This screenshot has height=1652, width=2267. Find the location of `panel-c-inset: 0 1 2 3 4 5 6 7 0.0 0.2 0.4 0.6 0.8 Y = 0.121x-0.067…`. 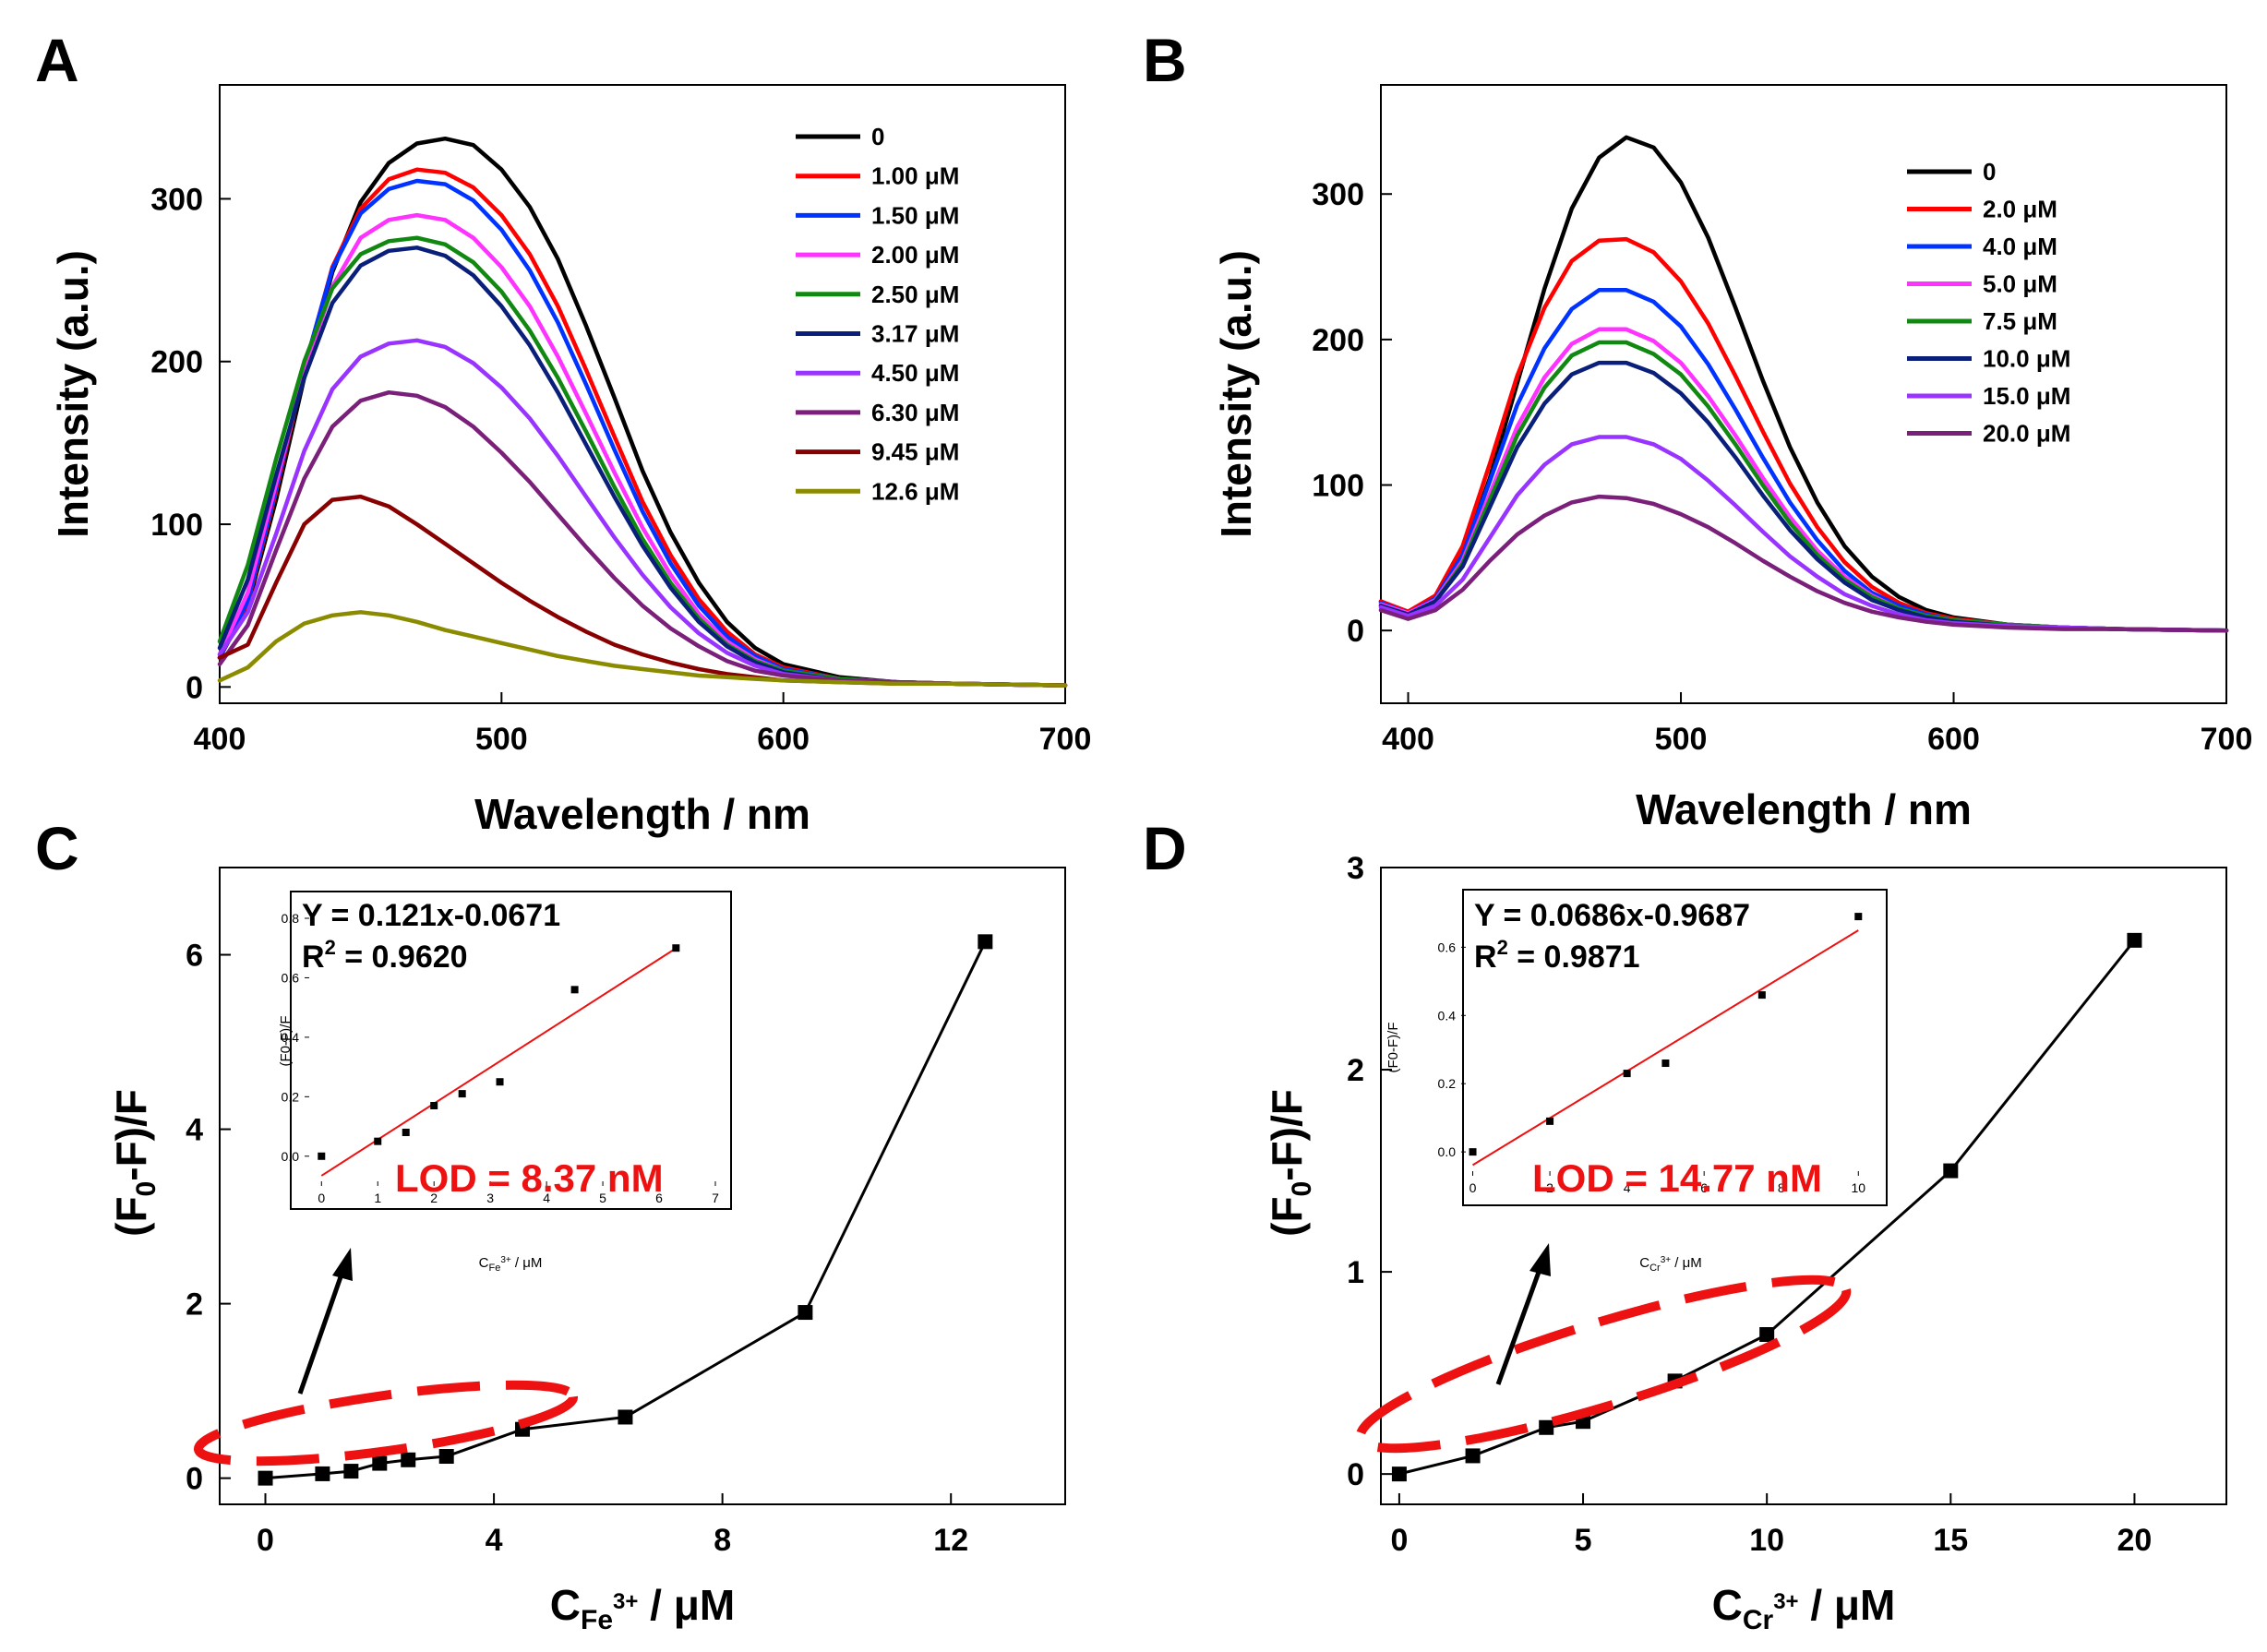

panel-c-inset: 0 1 2 3 4 5 6 7 0.0 0.2 0.4 0.6 0.8 Y = 0.121x-0.067… is located at coordinates (505, 1083).